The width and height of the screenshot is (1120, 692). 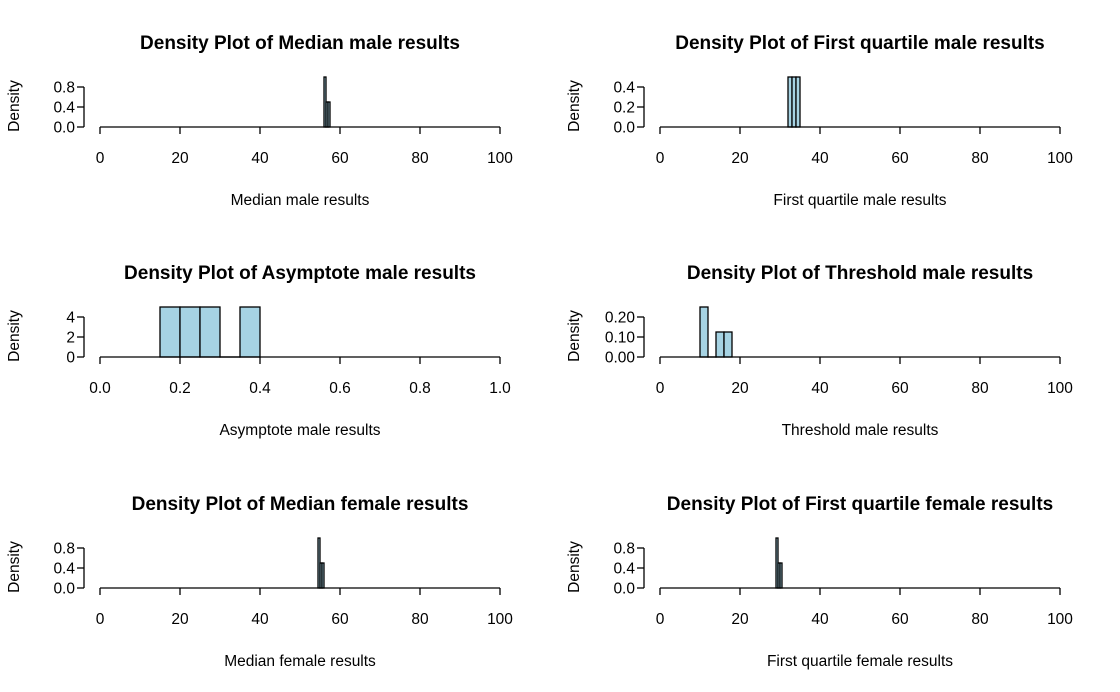 What do you see at coordinates (420, 388) in the screenshot?
I see `x-tick-label: 0.8` at bounding box center [420, 388].